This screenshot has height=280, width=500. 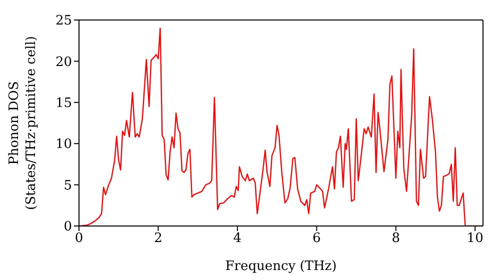 What do you see at coordinates (475, 238) in the screenshot?
I see `x-tick-label: 10` at bounding box center [475, 238].